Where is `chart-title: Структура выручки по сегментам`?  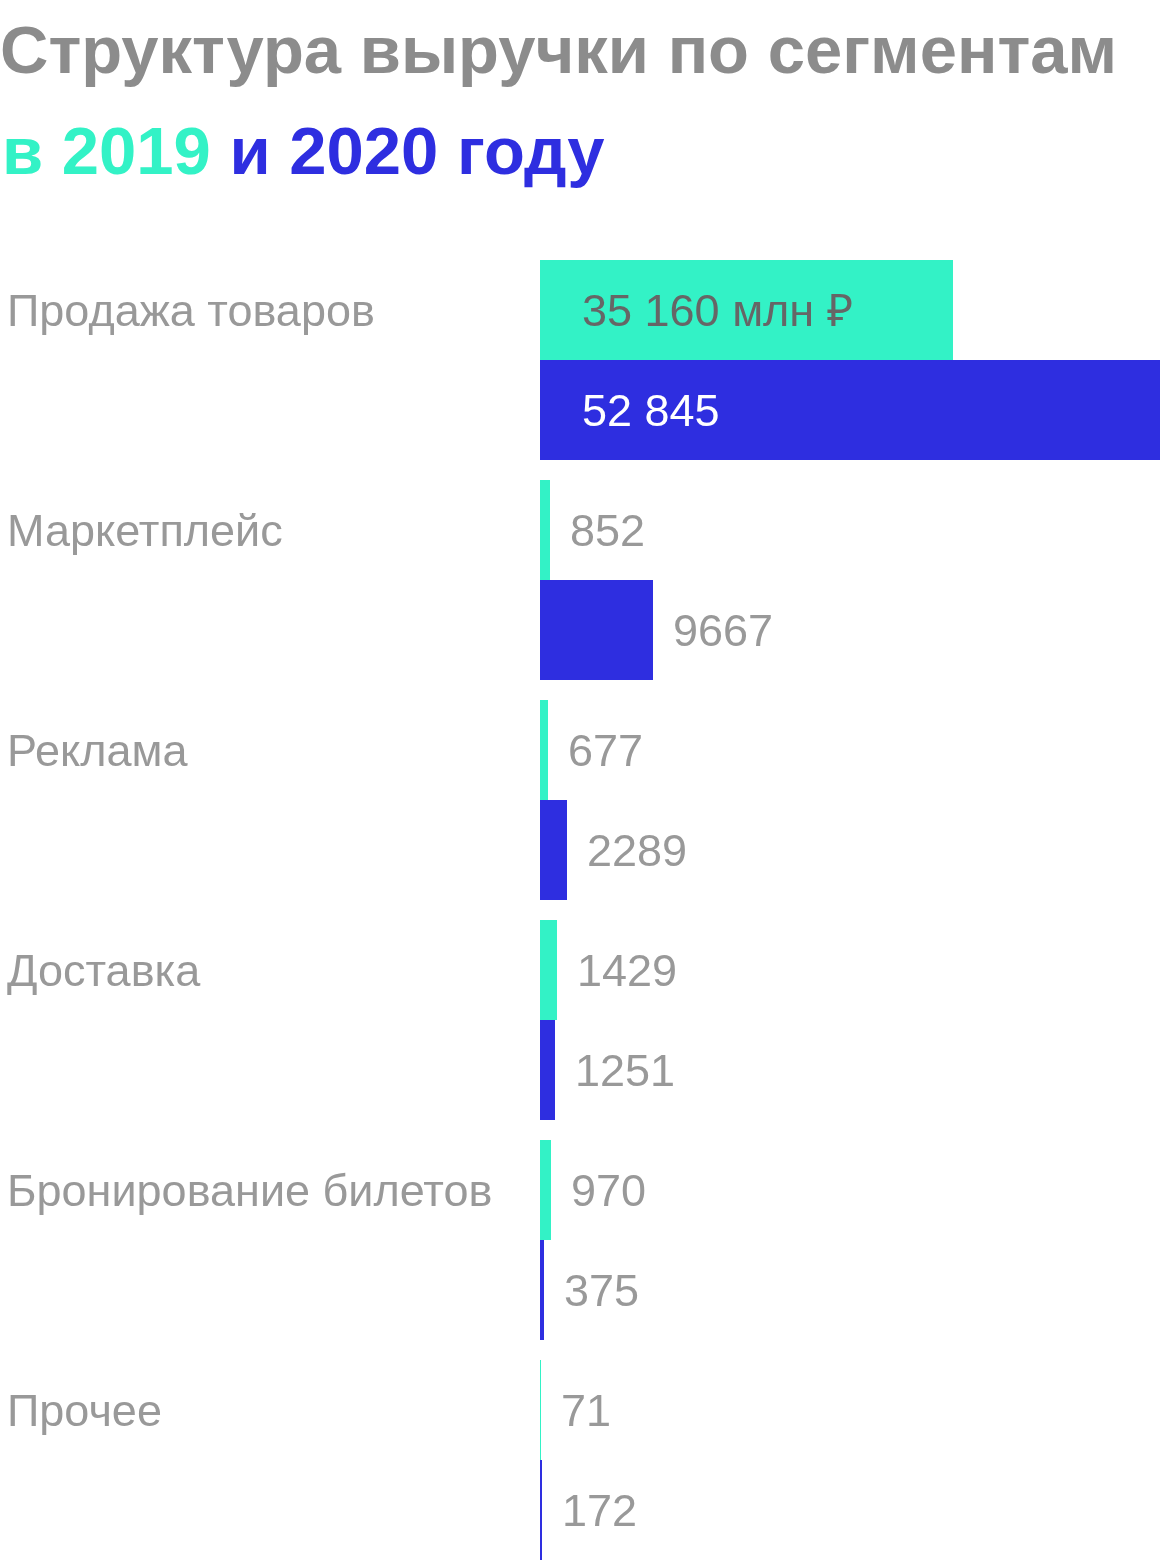 chart-title: Структура выручки по сегментам is located at coordinates (559, 50).